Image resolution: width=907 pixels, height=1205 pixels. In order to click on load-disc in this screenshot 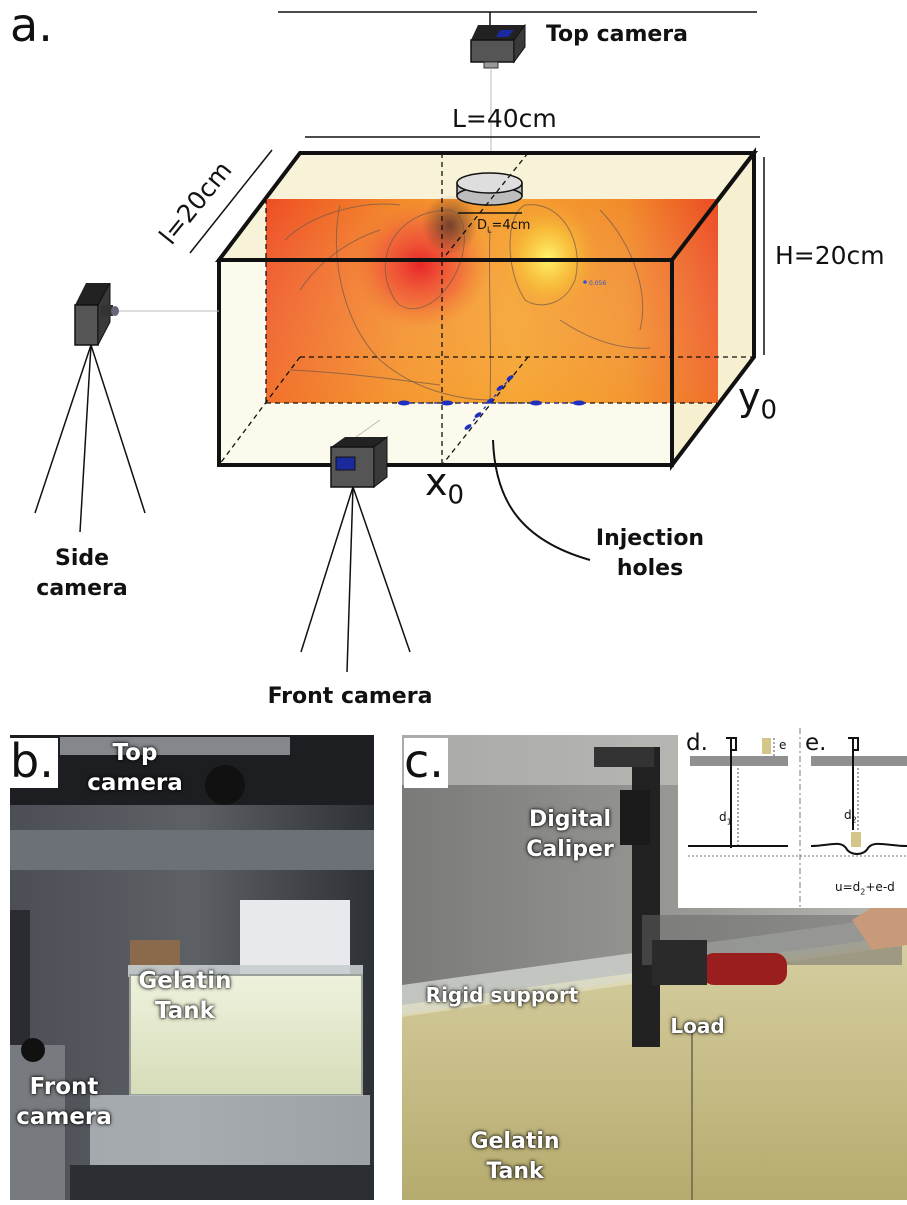, I will do `click(489, 193)`.